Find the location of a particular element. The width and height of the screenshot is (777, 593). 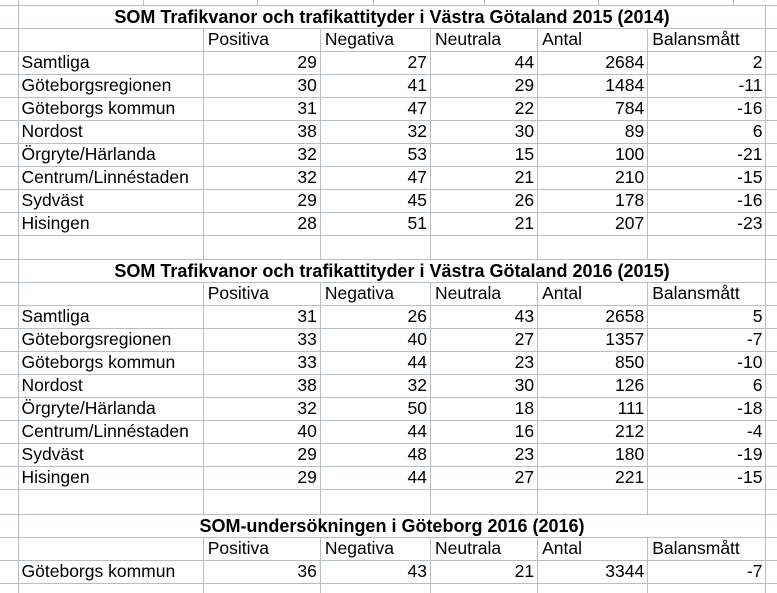

value-cell: 48 is located at coordinates (375, 455).